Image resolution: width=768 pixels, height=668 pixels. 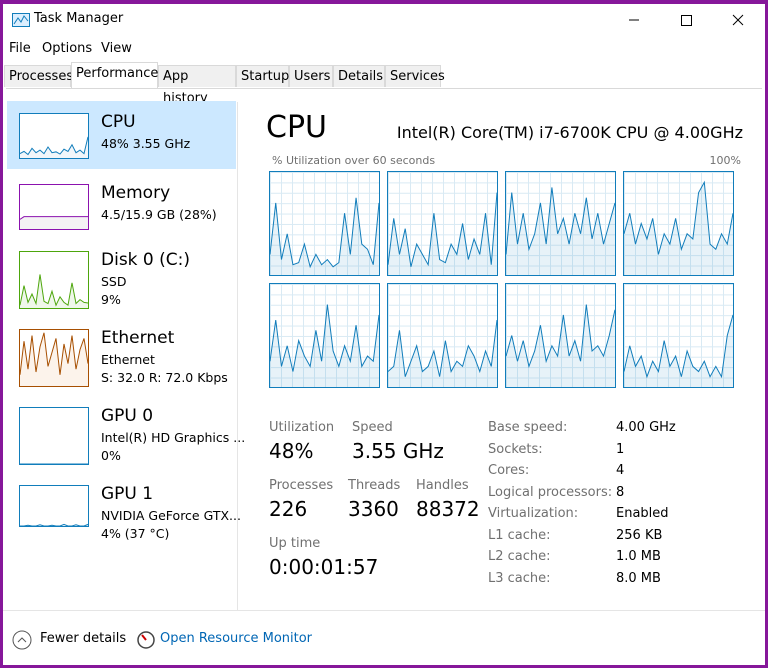 What do you see at coordinates (237, 356) in the screenshot?
I see `panel-divider` at bounding box center [237, 356].